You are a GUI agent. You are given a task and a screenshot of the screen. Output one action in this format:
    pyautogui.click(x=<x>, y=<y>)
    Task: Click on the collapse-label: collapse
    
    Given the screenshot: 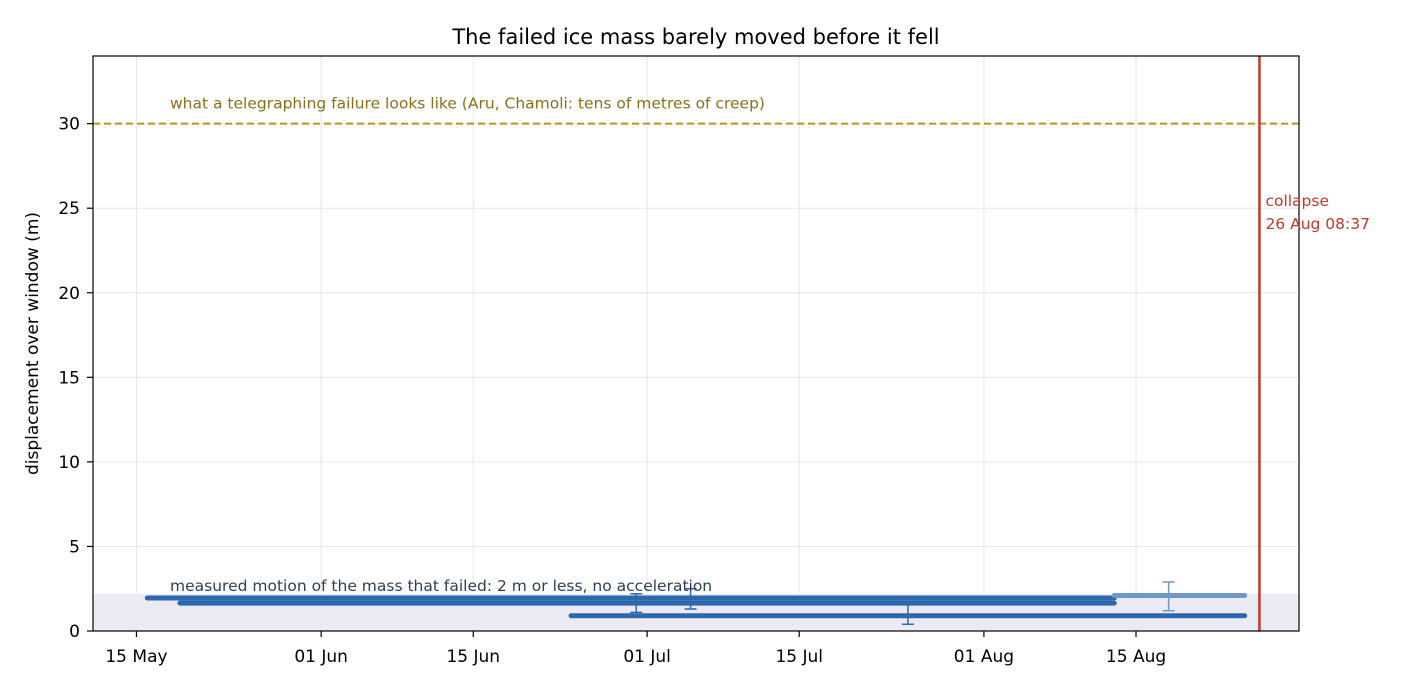 What is the action you would take?
    pyautogui.click(x=1297, y=201)
    